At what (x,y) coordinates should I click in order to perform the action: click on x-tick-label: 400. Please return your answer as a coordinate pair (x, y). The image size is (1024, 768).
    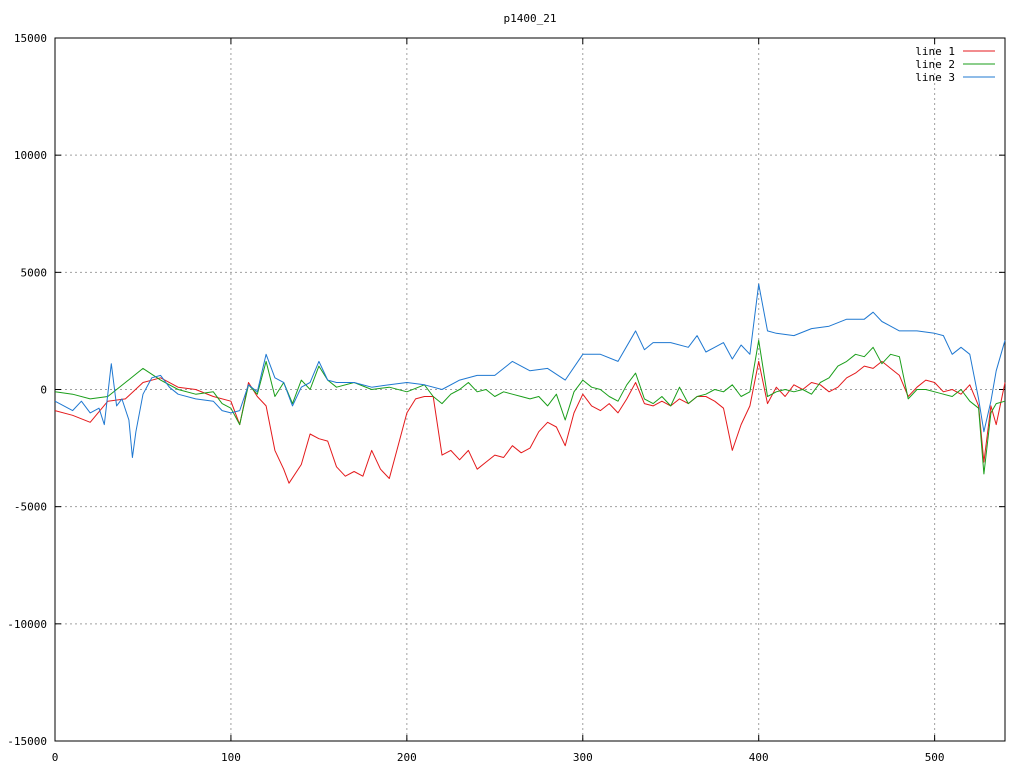
    Looking at the image, I should click on (759, 757).